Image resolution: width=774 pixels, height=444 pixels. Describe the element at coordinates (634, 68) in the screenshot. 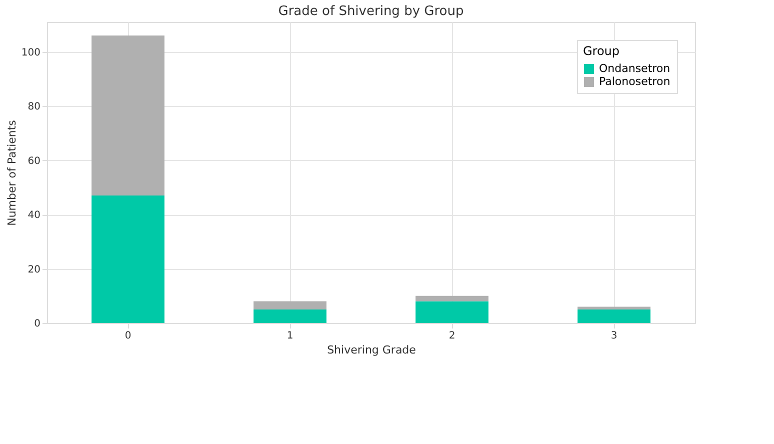

I see `legend-label: Ondansetron` at that location.